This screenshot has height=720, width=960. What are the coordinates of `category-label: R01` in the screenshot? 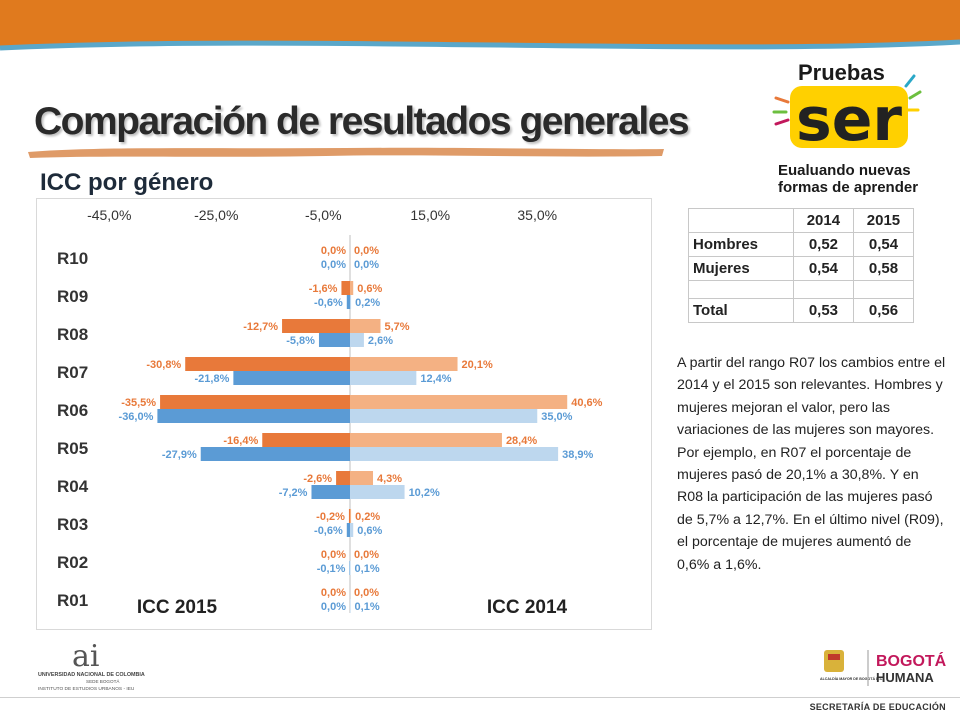 It's located at (72, 600).